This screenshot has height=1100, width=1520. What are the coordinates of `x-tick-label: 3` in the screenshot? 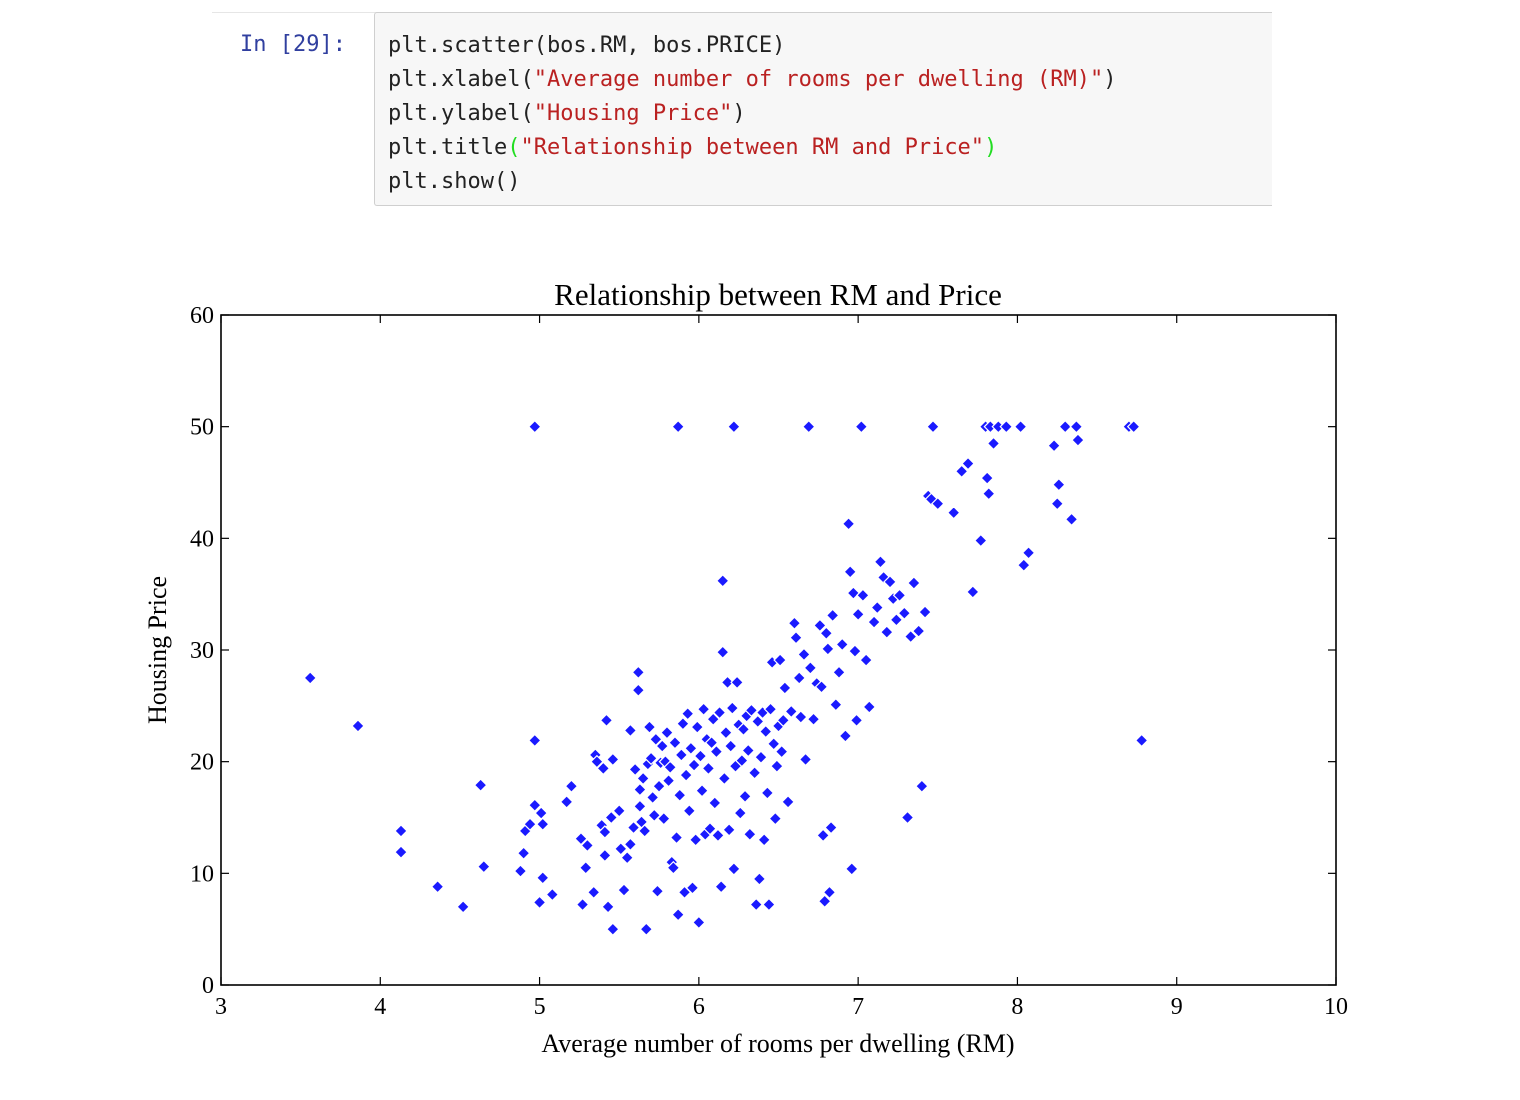 It's located at (221, 1007).